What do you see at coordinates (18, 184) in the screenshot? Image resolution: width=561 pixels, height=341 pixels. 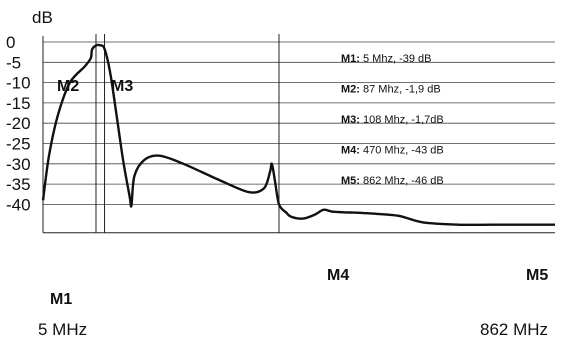 I see `y-tick-label: -35` at bounding box center [18, 184].